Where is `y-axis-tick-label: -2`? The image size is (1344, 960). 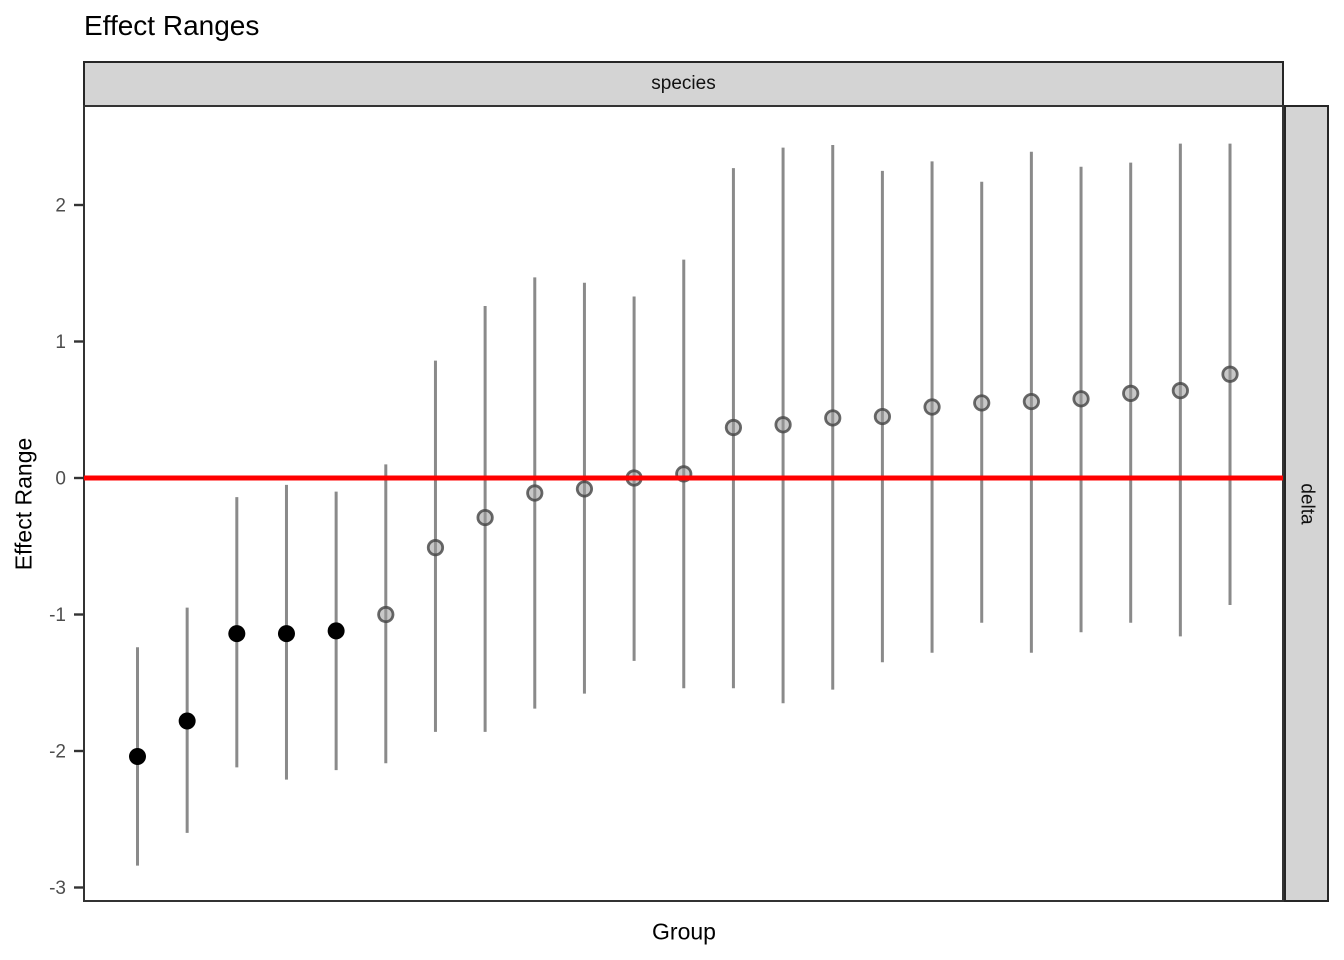 y-axis-tick-label: -2 is located at coordinates (57, 752).